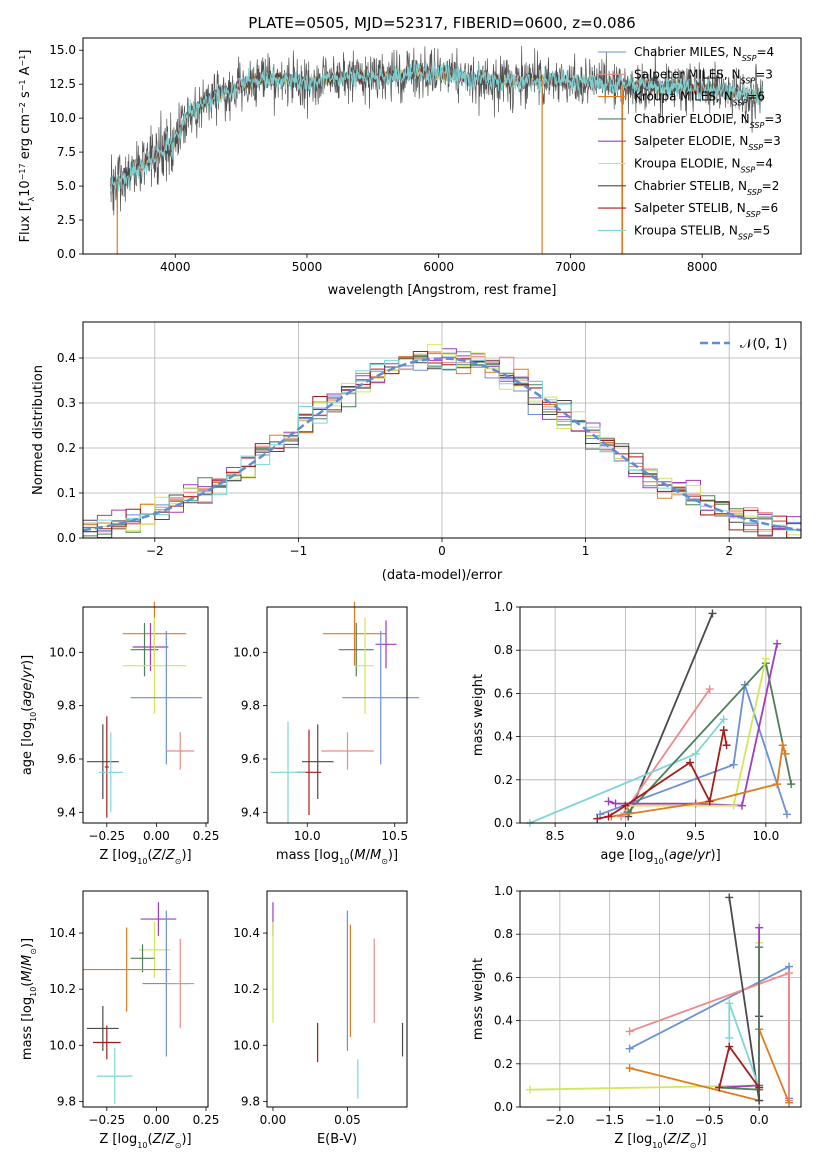 The height and width of the screenshot is (1170, 819). What do you see at coordinates (62, 50) in the screenshot?
I see `y-tick-label: 15.0` at bounding box center [62, 50].